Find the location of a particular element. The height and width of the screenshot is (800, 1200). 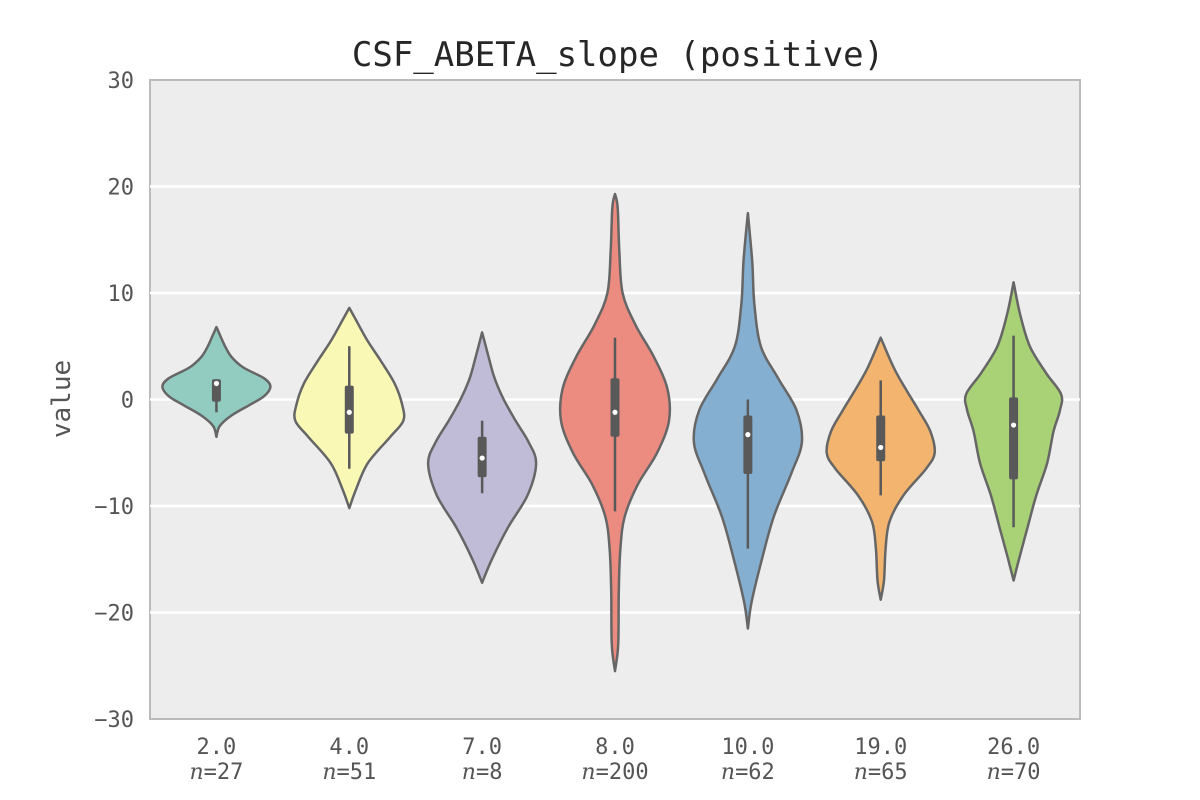

n-count-label: n=200 is located at coordinates (614, 772).